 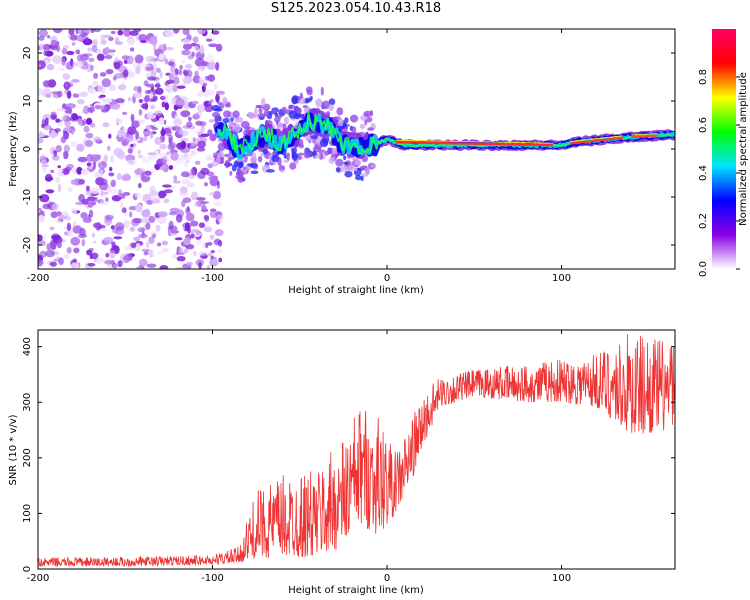 I want to click on x-tick-label: -100, so click(x=212, y=578).